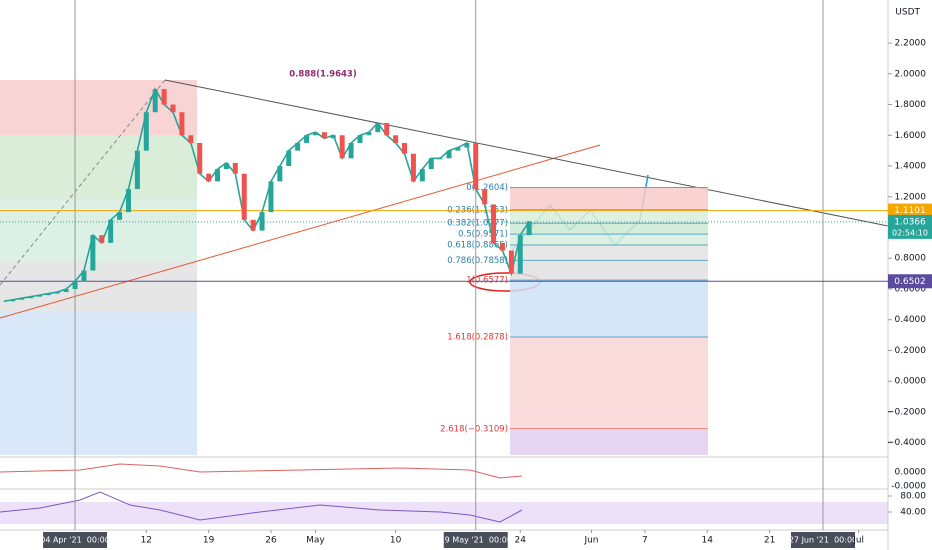 The image size is (932, 550). I want to click on y-tick-label: 2.2000, so click(911, 44).